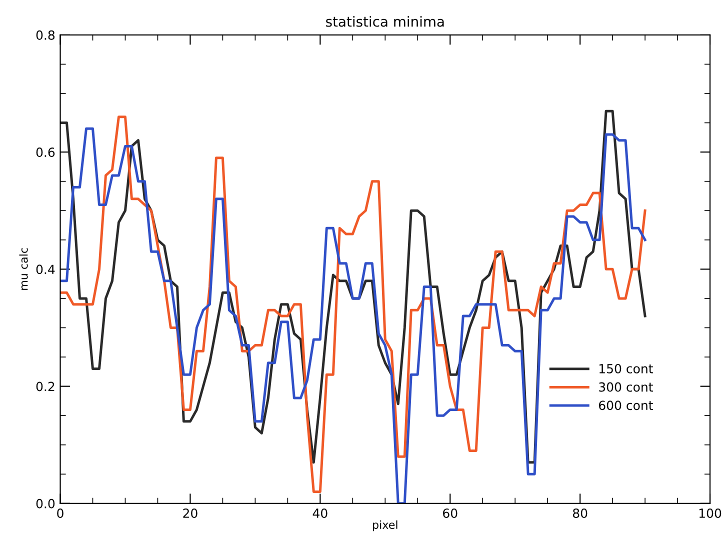  What do you see at coordinates (320, 513) in the screenshot?
I see `x-tick-label: 40` at bounding box center [320, 513].